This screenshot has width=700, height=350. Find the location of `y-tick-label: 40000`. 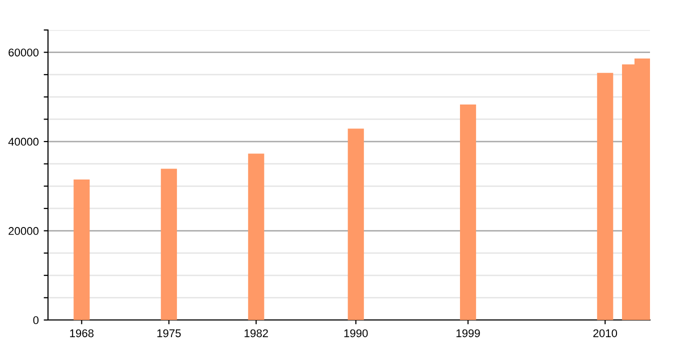

y-tick-label: 40000 is located at coordinates (23, 142).